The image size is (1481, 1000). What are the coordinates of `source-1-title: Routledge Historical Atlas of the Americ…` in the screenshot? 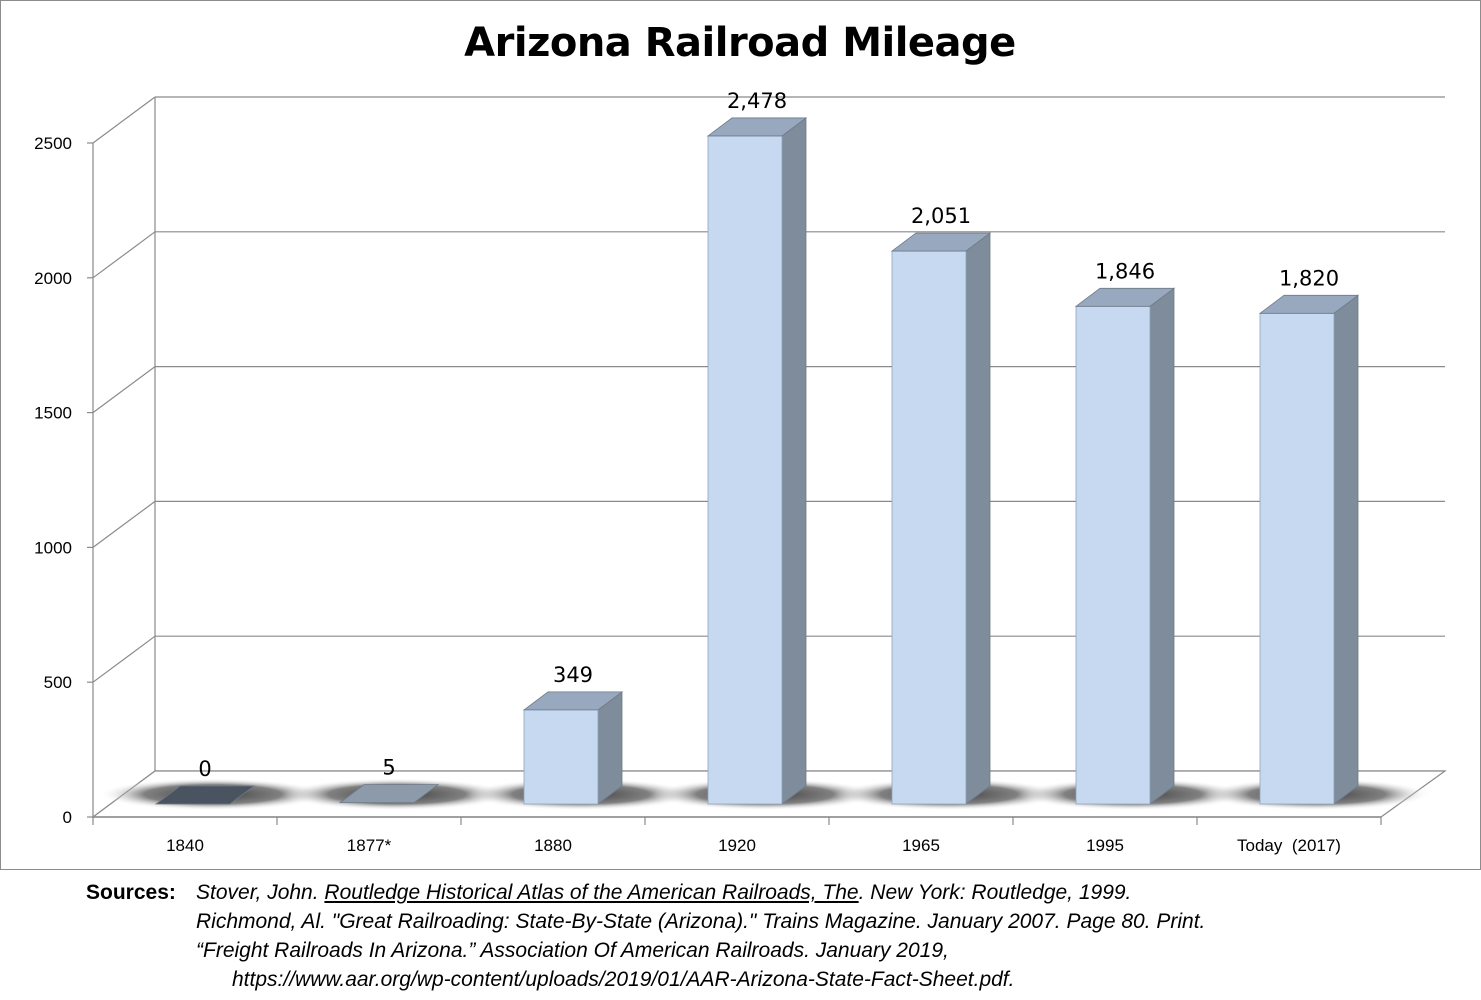 It's located at (591, 892).